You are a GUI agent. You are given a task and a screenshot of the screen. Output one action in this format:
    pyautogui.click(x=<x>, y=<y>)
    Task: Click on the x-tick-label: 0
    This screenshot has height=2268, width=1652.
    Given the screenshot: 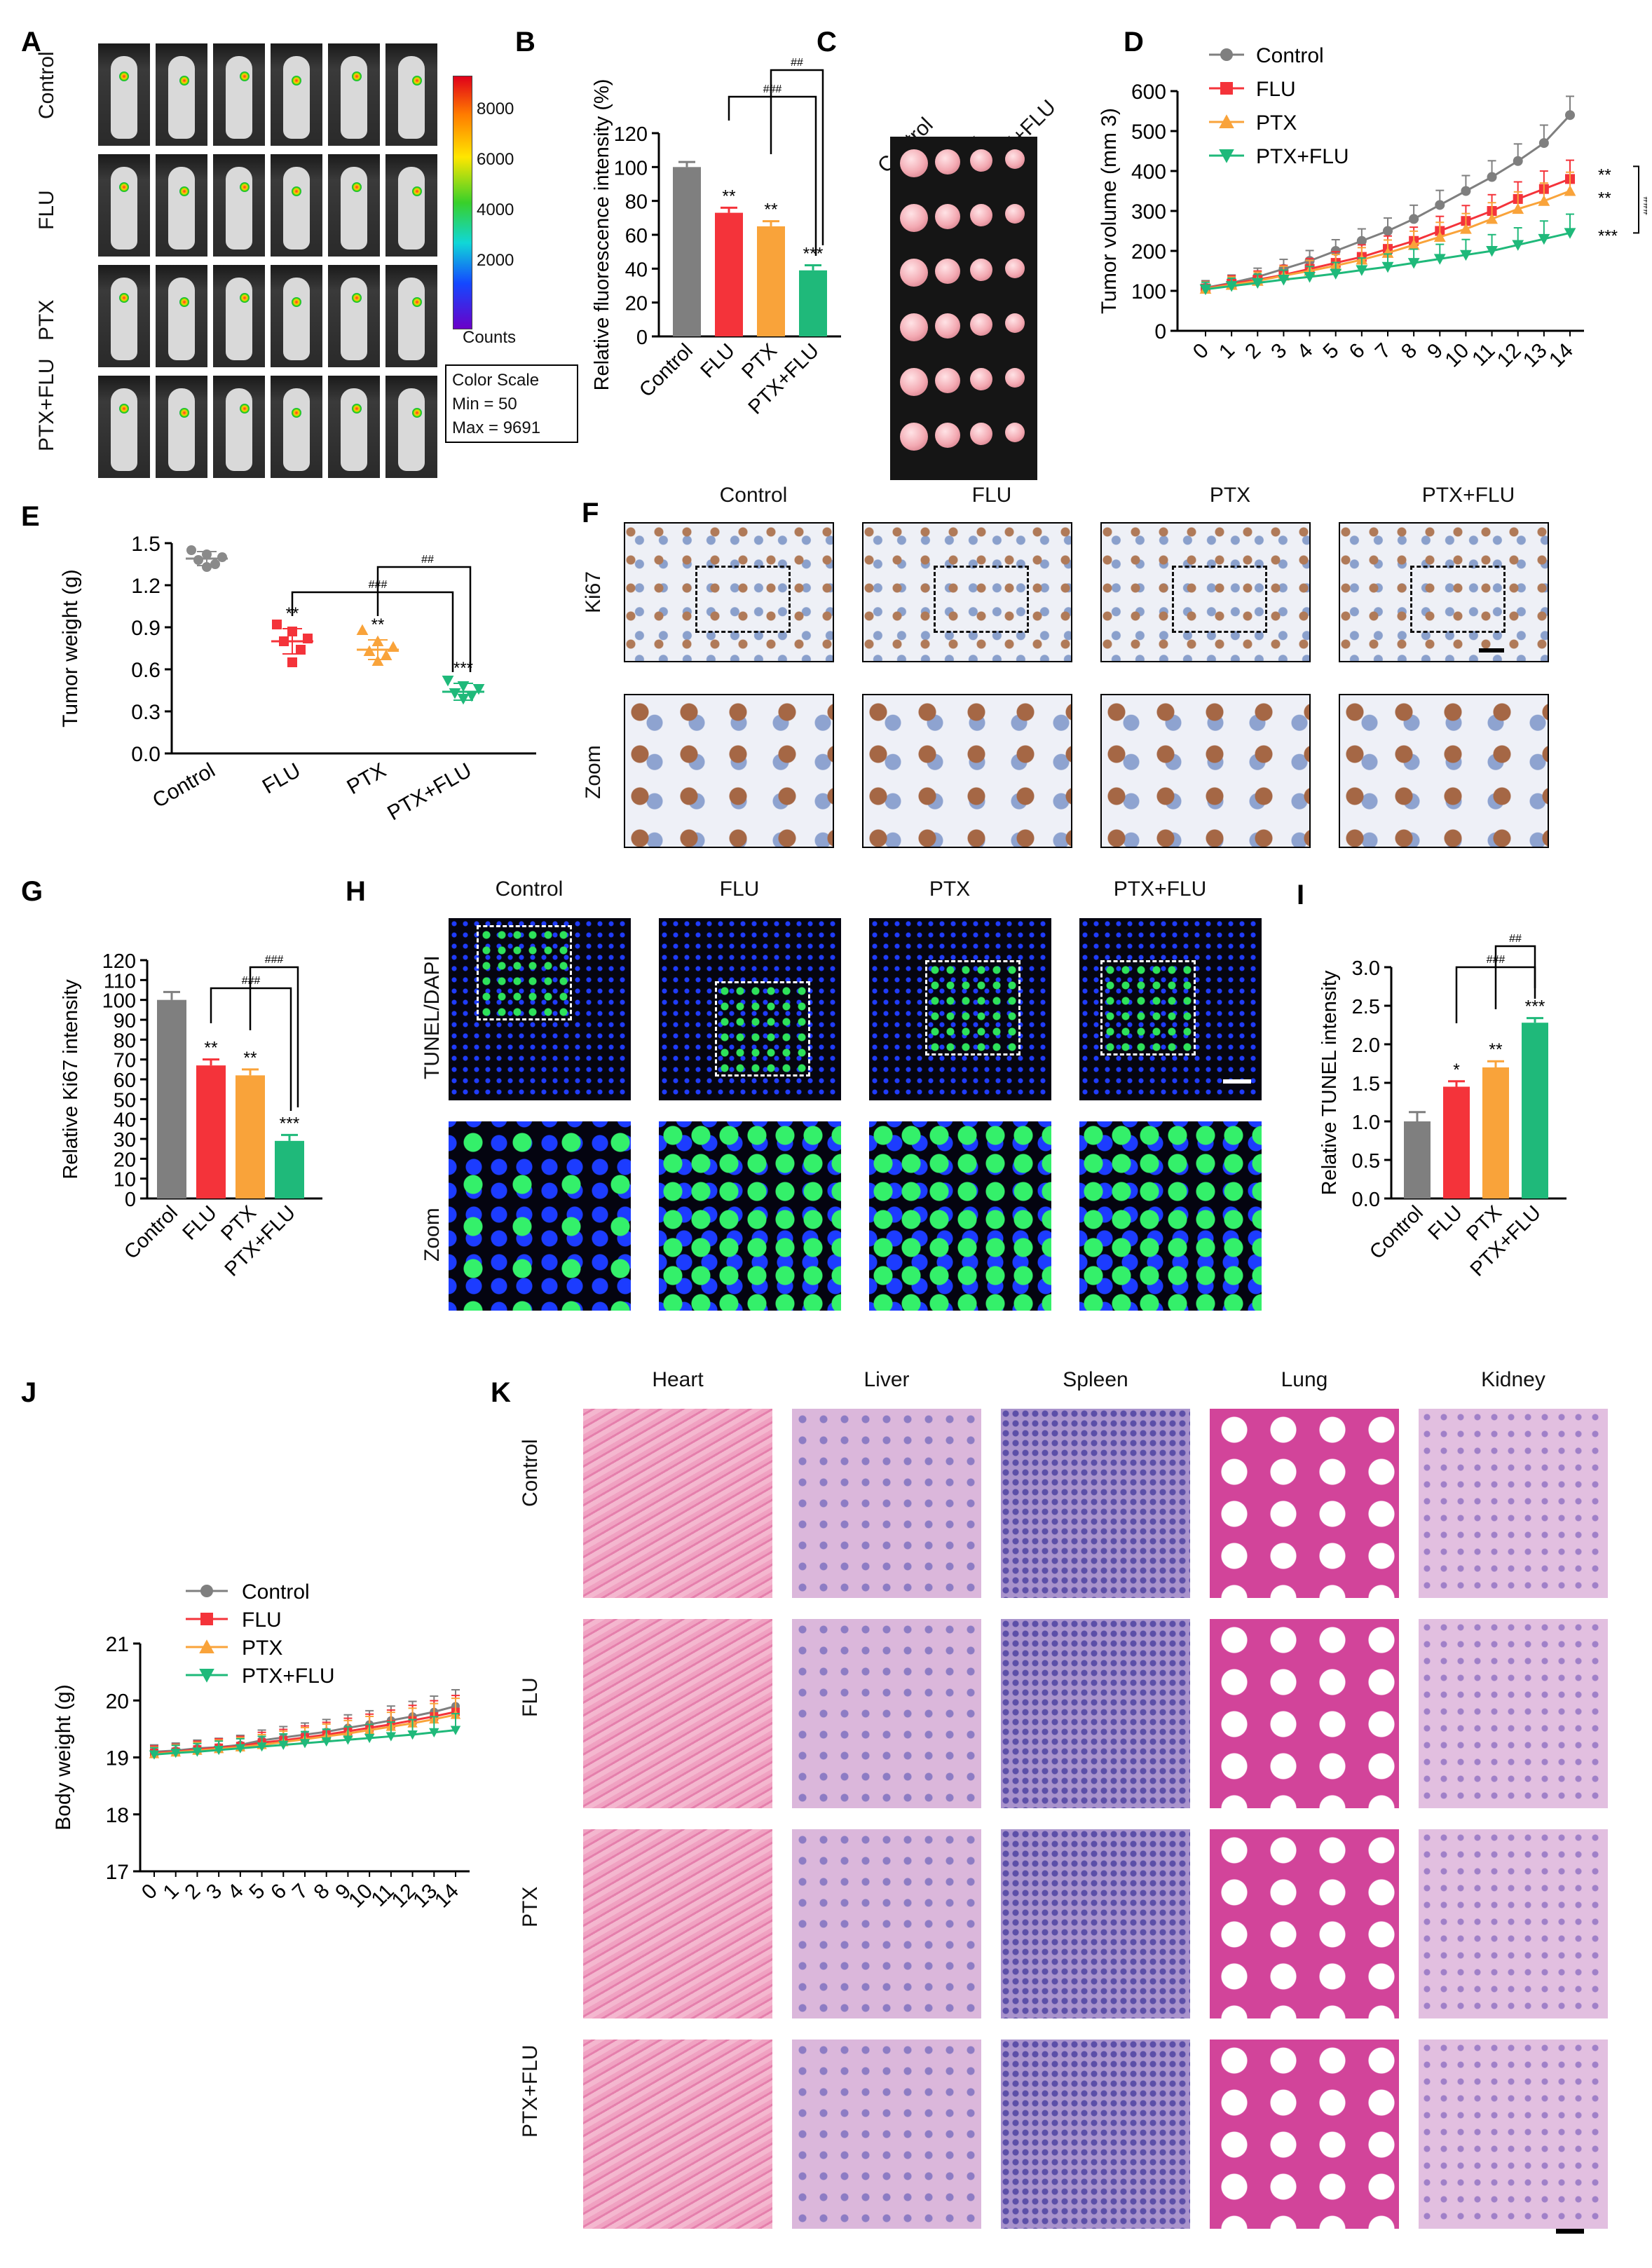 What is the action you would take?
    pyautogui.click(x=149, y=1892)
    